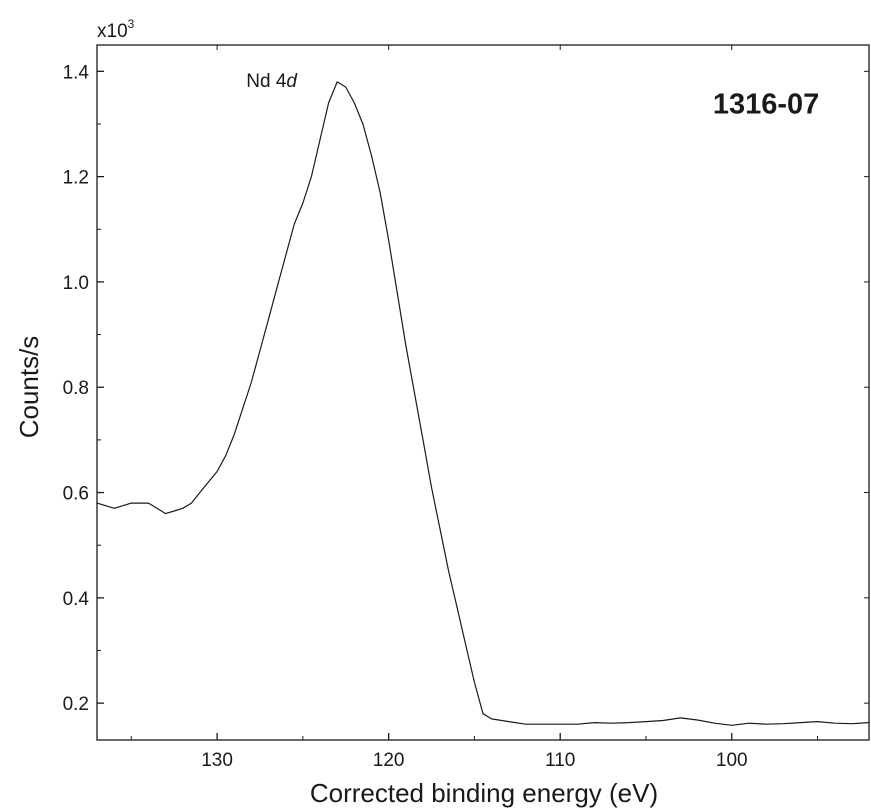 This screenshot has width=871, height=808. Describe the element at coordinates (76, 599) in the screenshot. I see `y-tick-label: 0.4` at that location.